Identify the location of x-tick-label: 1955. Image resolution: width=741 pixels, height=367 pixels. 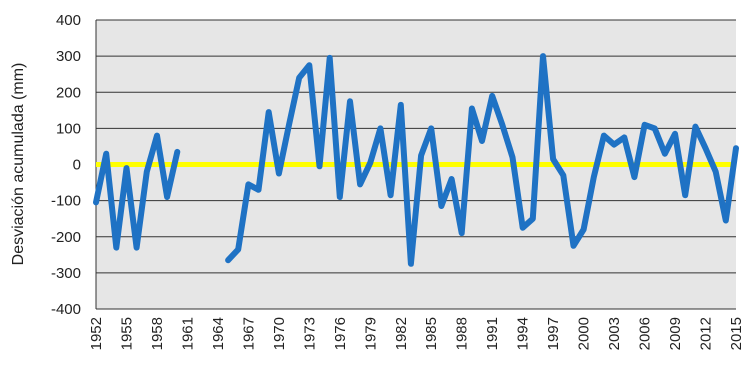
(126, 333).